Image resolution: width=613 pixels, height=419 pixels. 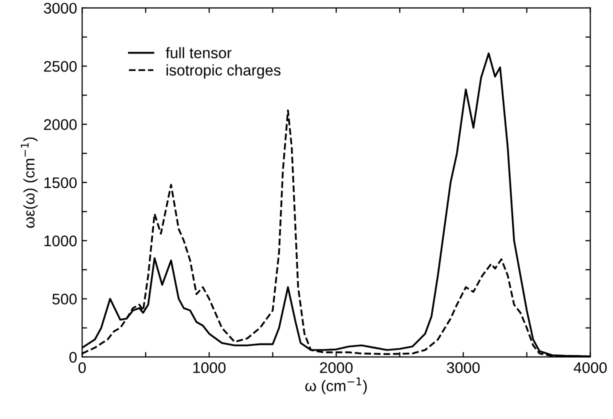 I want to click on legend-label: isotropic charges, so click(x=223, y=71).